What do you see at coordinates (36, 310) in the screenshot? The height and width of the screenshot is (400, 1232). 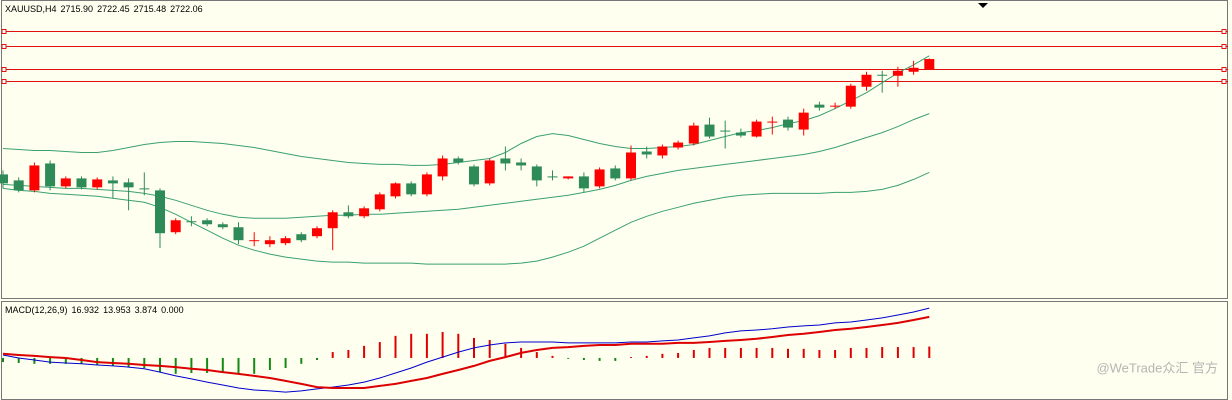 I see `macd-title: MACD(12,26,9)` at bounding box center [36, 310].